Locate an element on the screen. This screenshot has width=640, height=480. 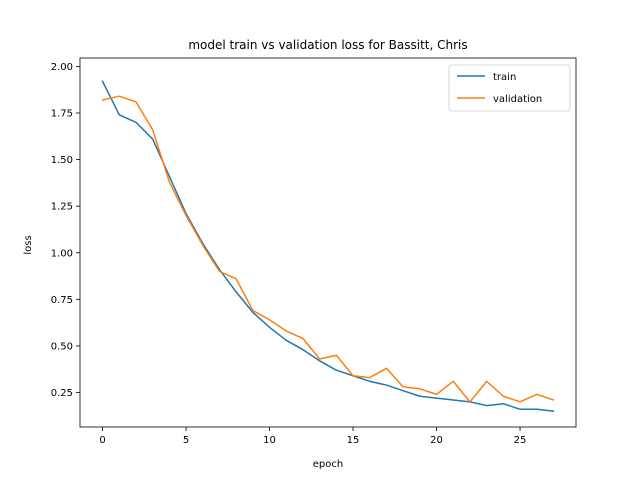
x-tick-label: 20 is located at coordinates (436, 440).